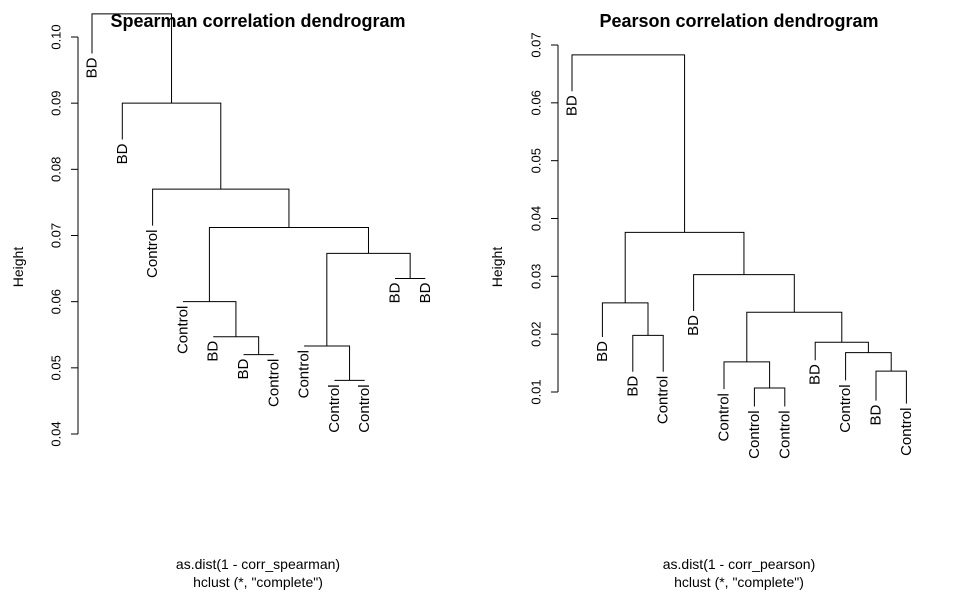  I want to click on y-tick-label: 0.09, so click(56, 103).